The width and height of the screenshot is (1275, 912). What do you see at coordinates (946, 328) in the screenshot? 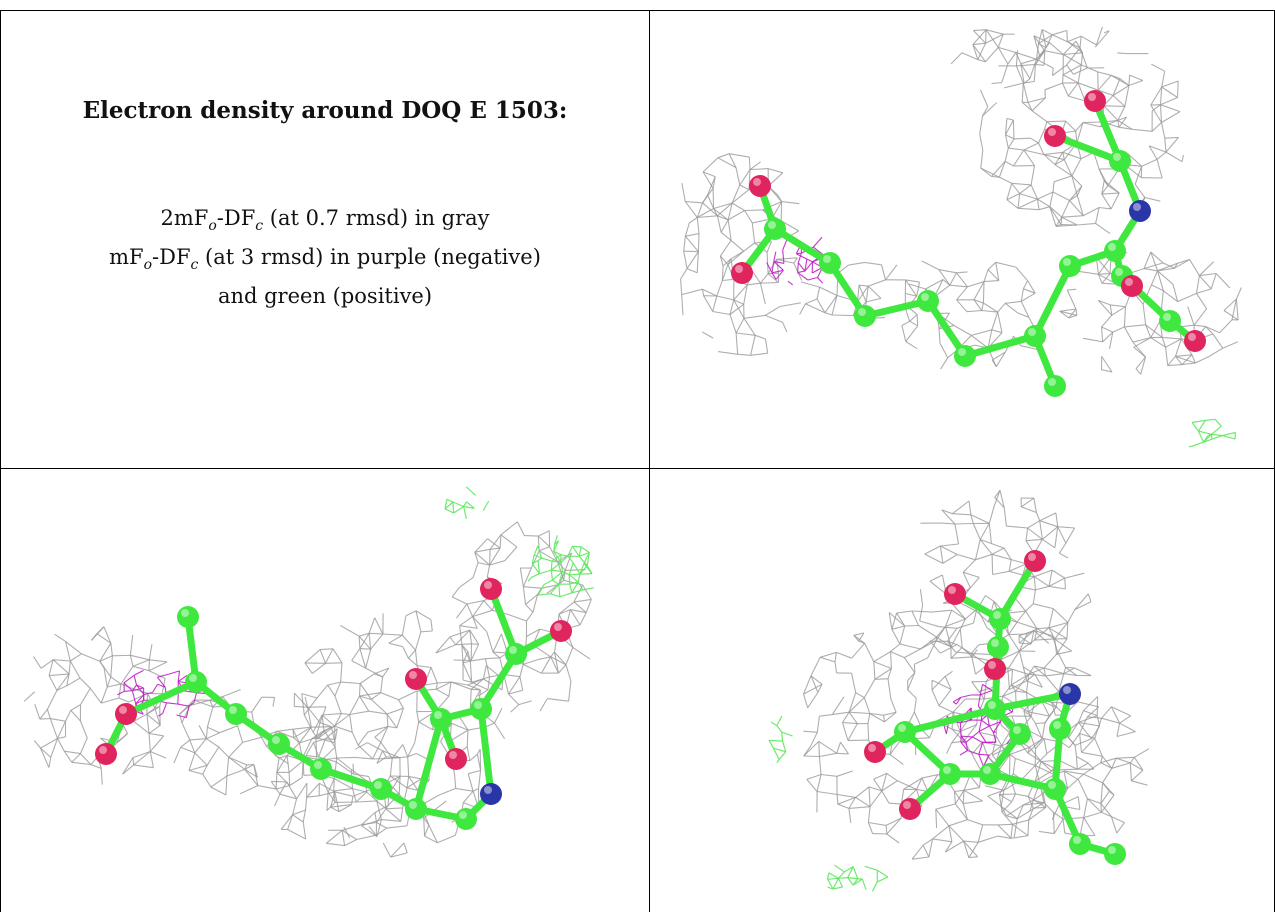
I see `bond` at bounding box center [946, 328].